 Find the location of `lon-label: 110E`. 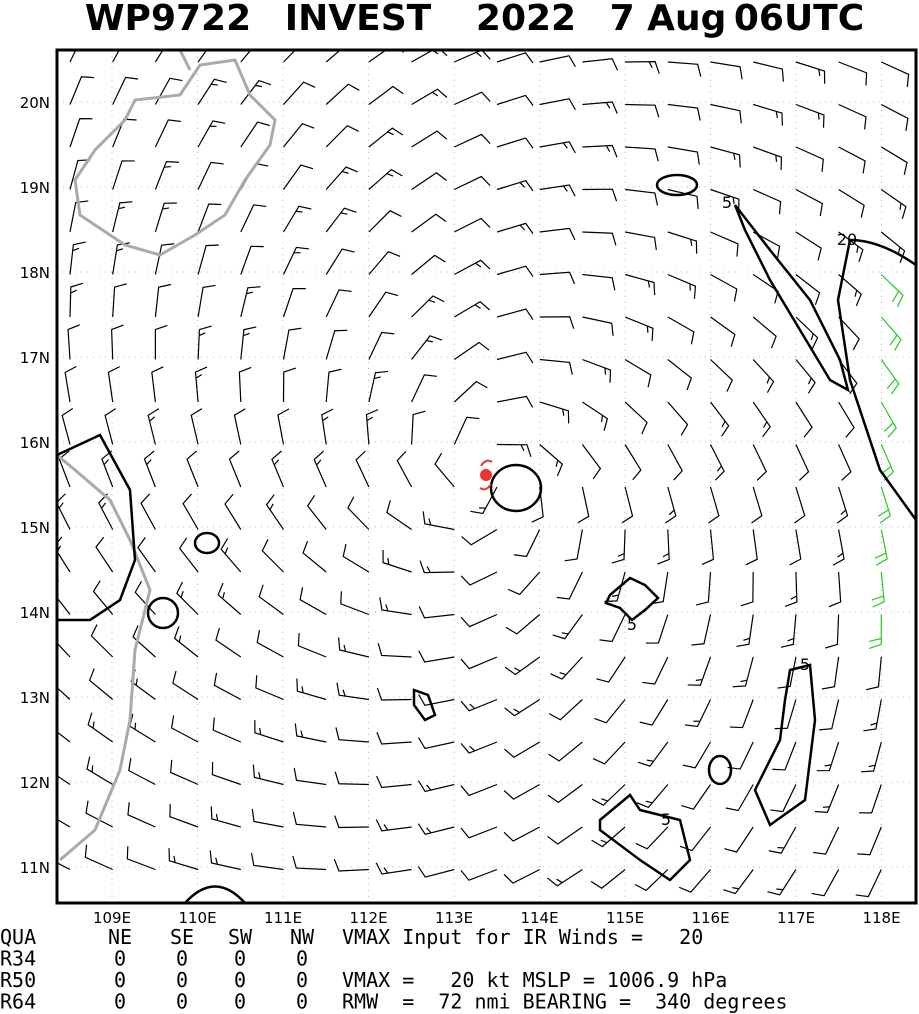

lon-label: 110E is located at coordinates (197, 918).